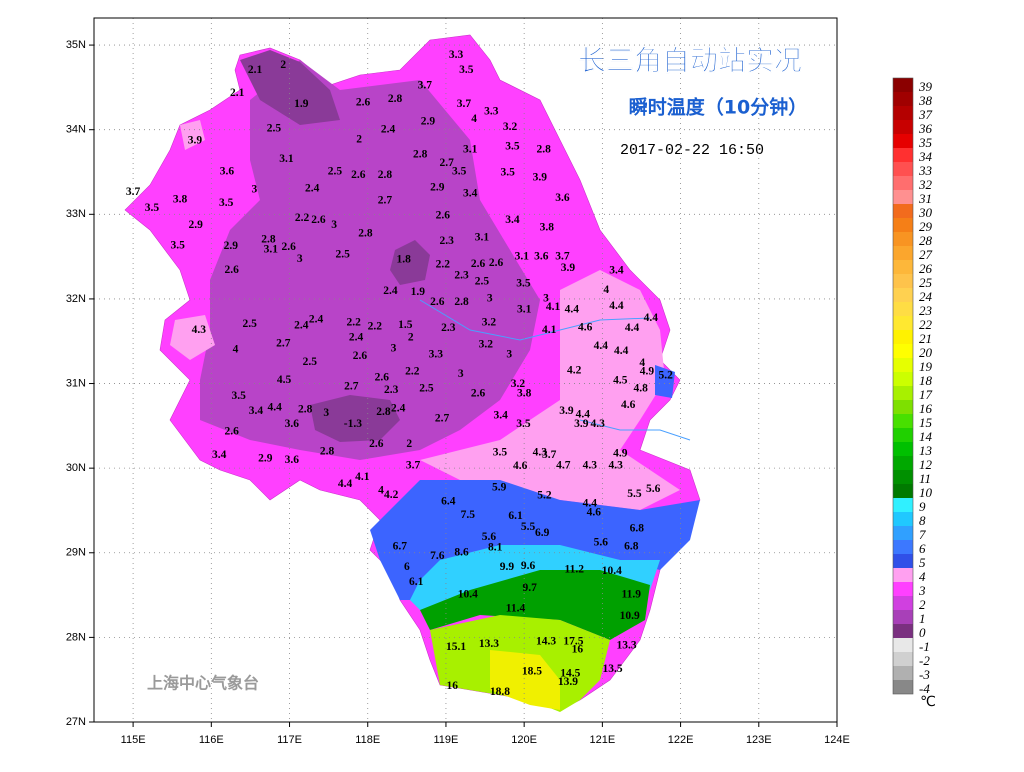 The width and height of the screenshot is (1024, 772). What do you see at coordinates (525, 680) in the screenshot?
I see `region-20c` at bounding box center [525, 680].